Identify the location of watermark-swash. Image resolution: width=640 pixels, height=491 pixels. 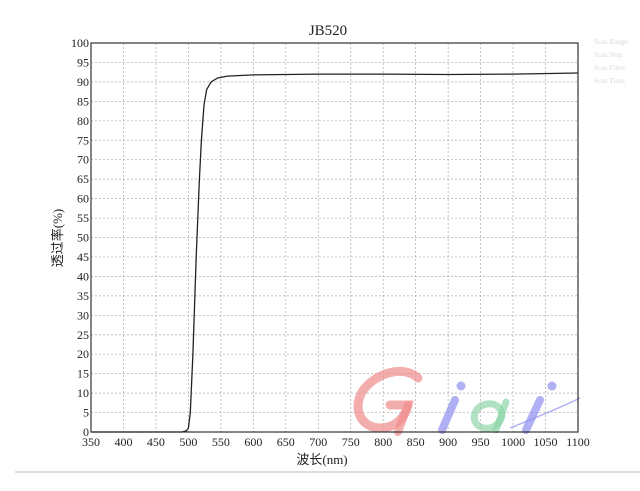
(545, 413).